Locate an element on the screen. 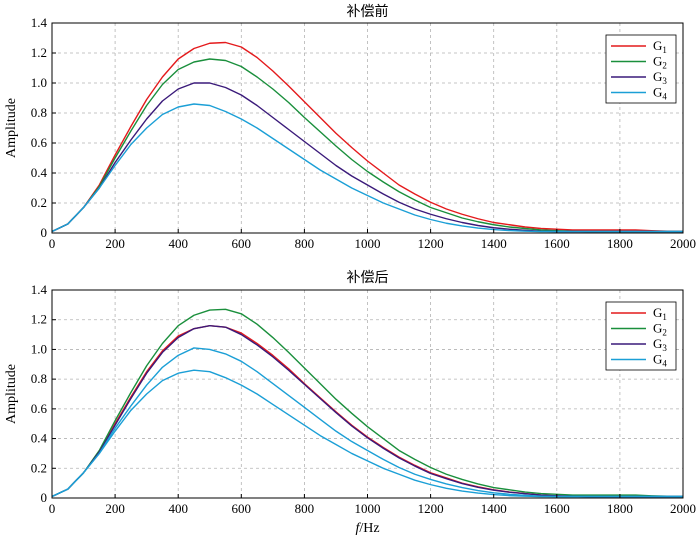  x-axis-label-unit: /Hz is located at coordinates (369, 528).